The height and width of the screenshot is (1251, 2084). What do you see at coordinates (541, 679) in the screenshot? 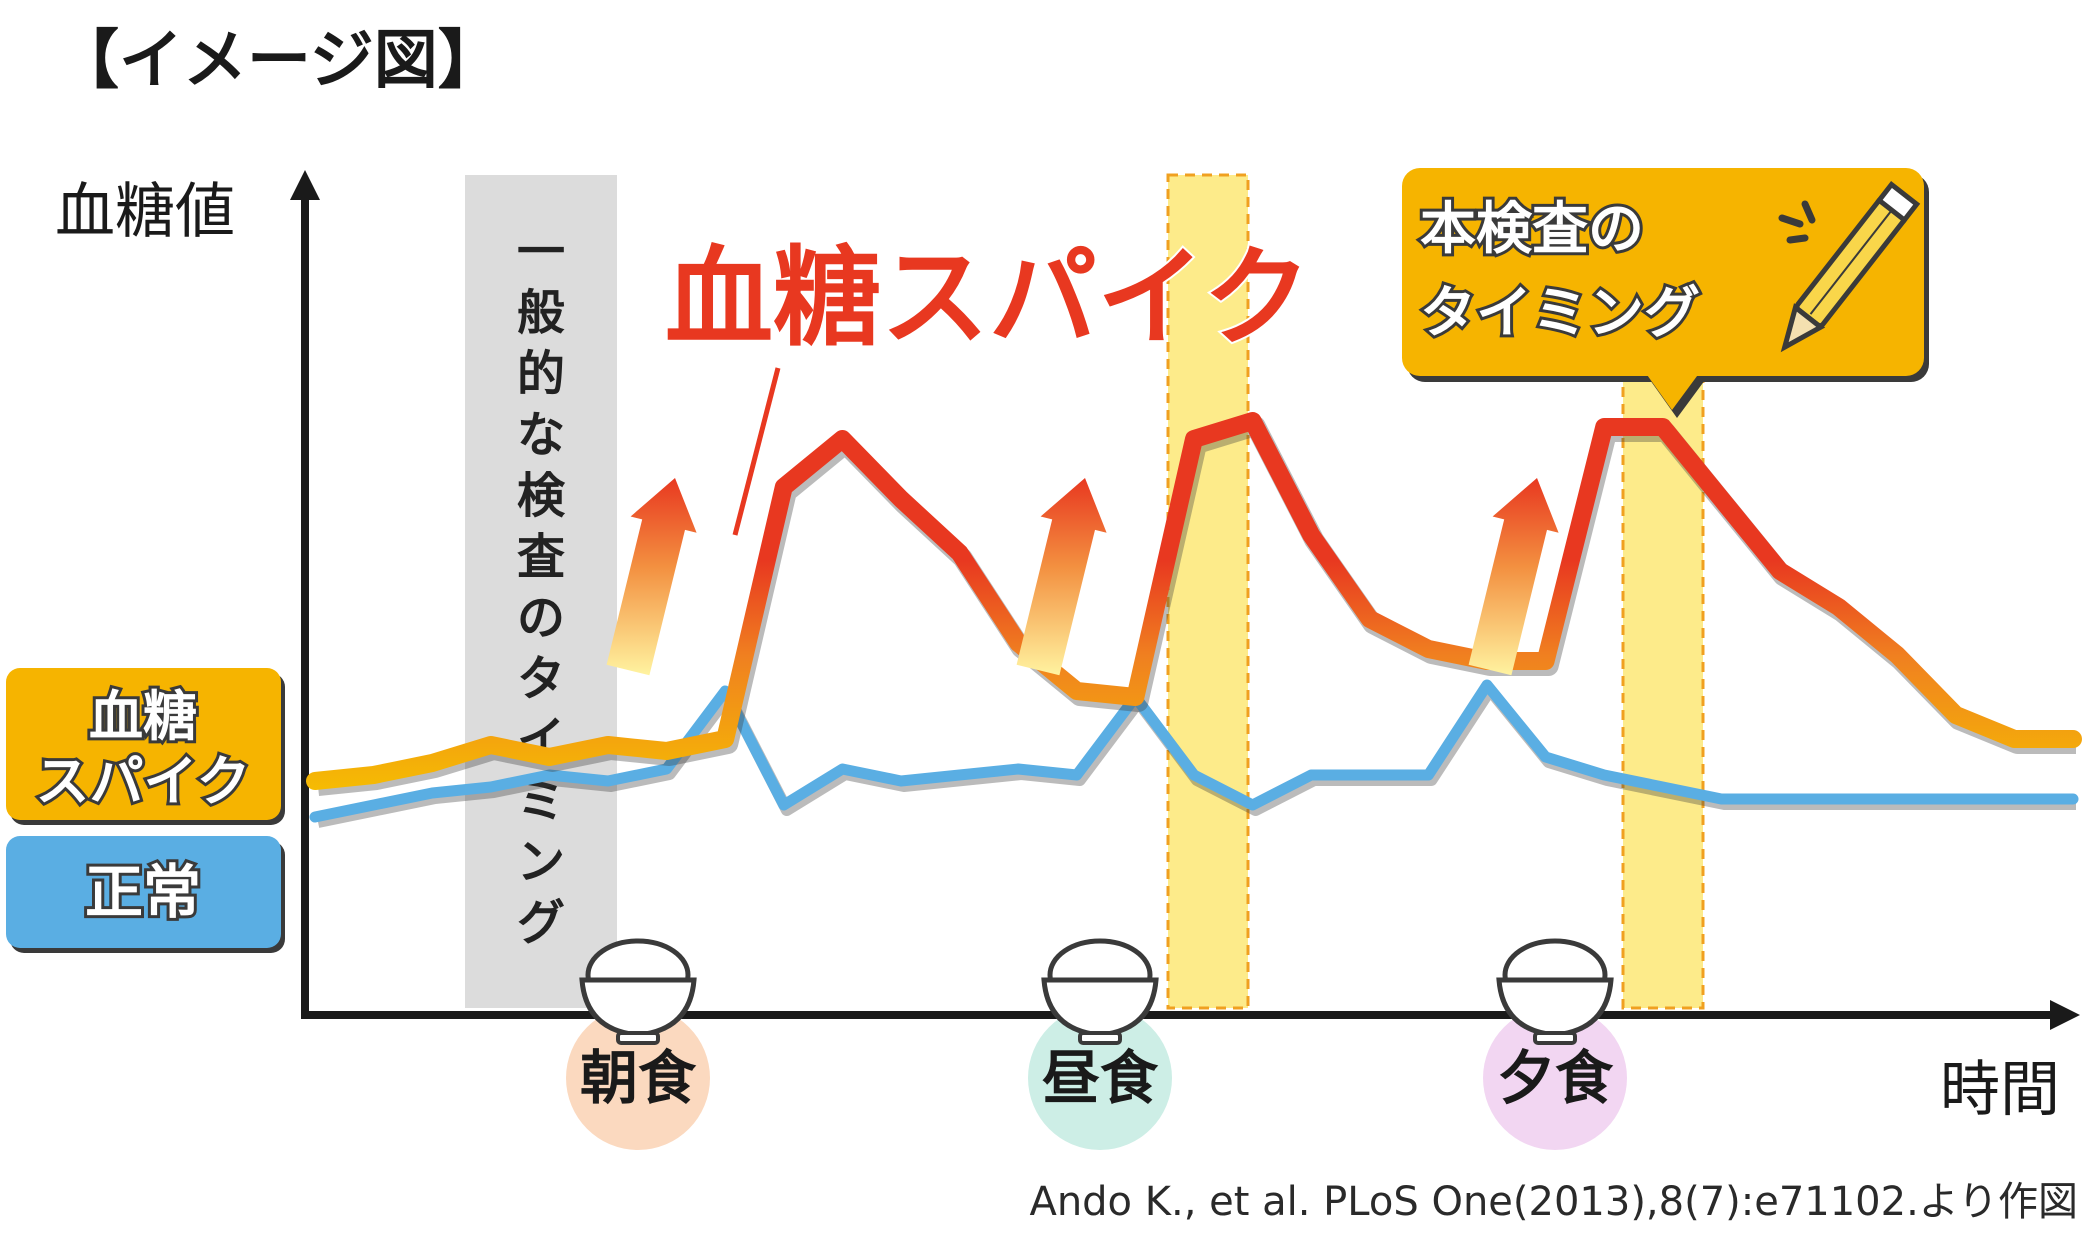
I see `typical-test-char: タ` at bounding box center [541, 679].